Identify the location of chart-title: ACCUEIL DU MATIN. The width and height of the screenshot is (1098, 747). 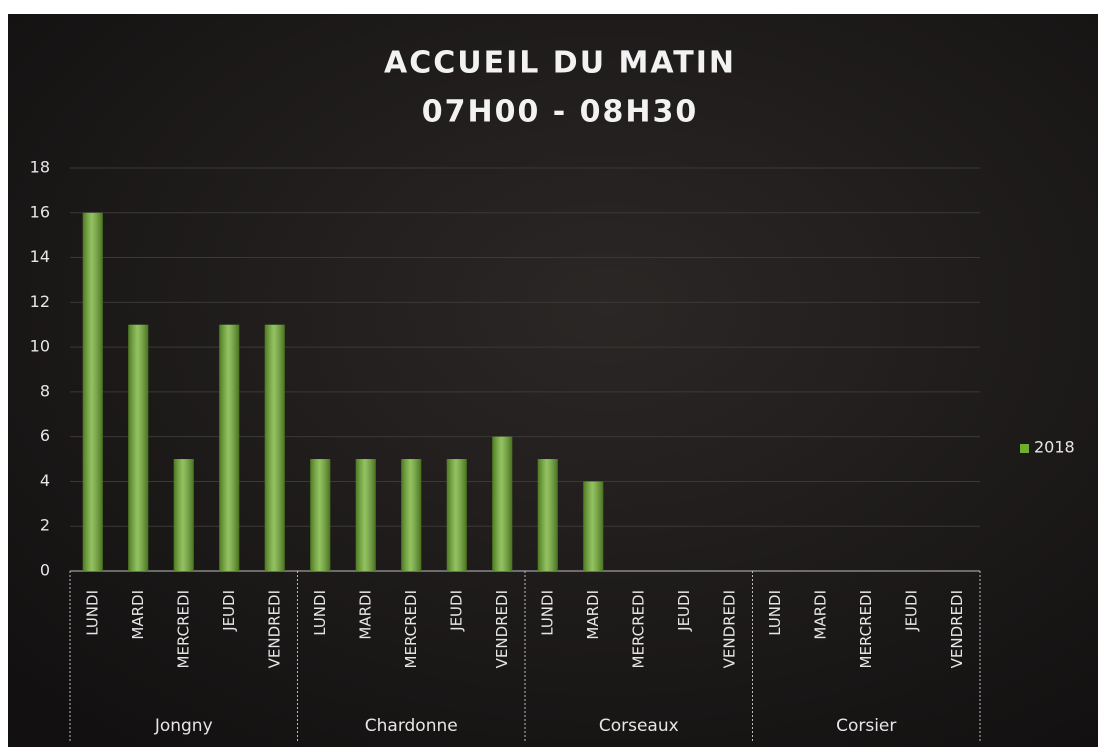
(560, 63).